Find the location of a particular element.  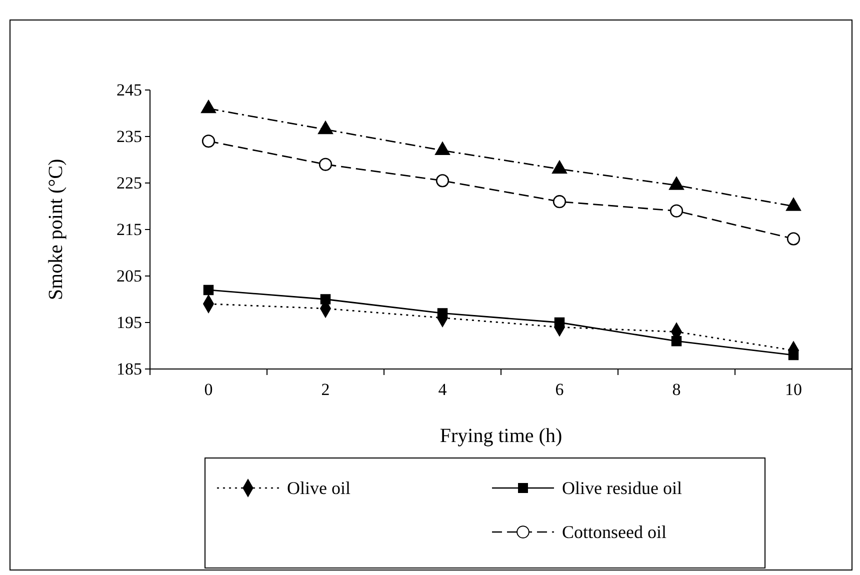

y-tick-label: 235 is located at coordinates (129, 136).